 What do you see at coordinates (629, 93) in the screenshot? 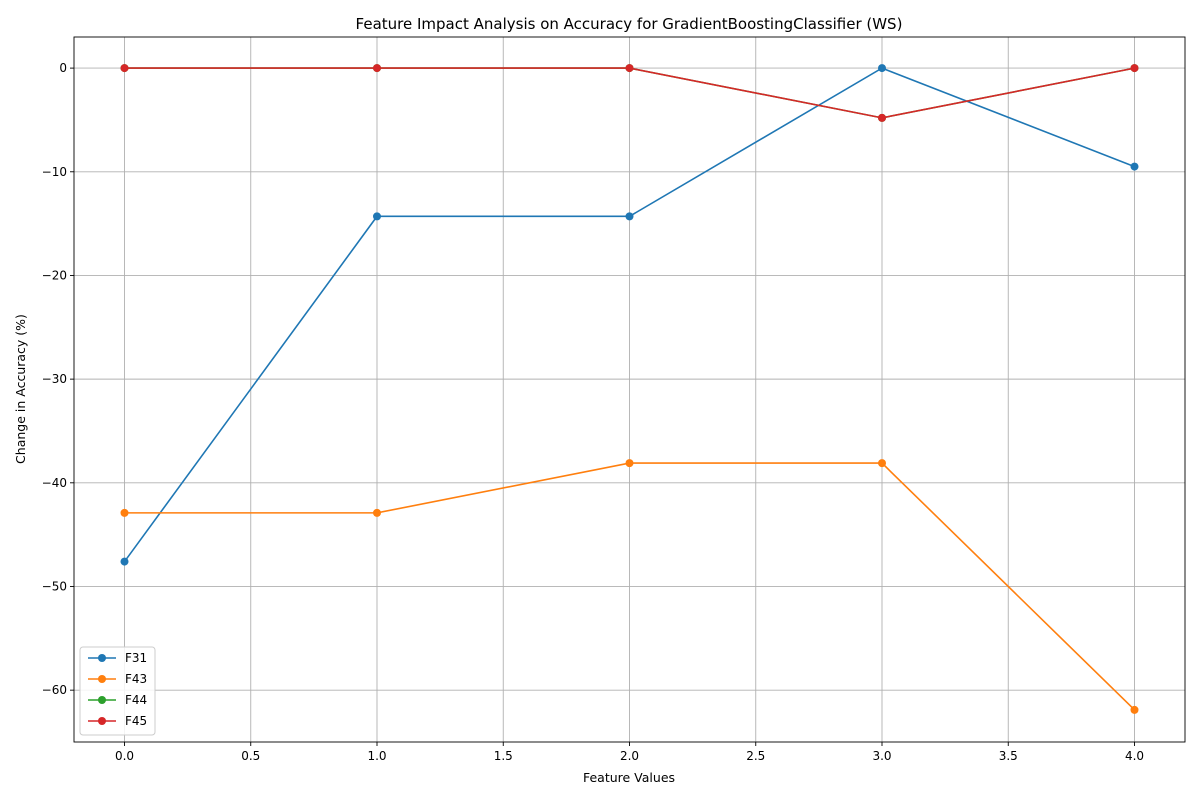
I see `series-f45` at bounding box center [629, 93].